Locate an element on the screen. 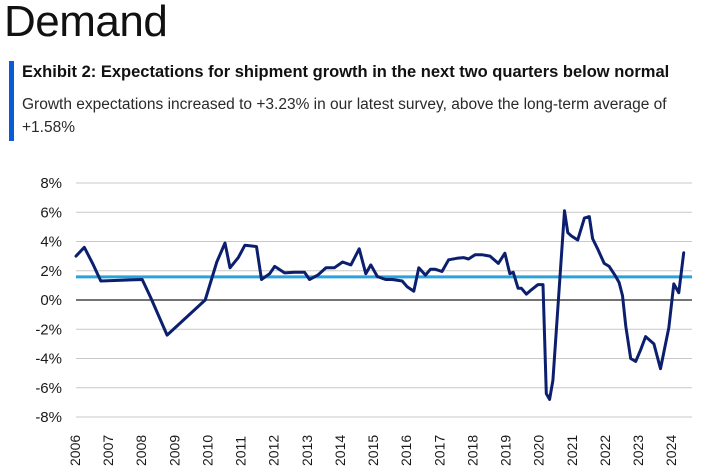  page-heading: Demand is located at coordinates (86, 23).